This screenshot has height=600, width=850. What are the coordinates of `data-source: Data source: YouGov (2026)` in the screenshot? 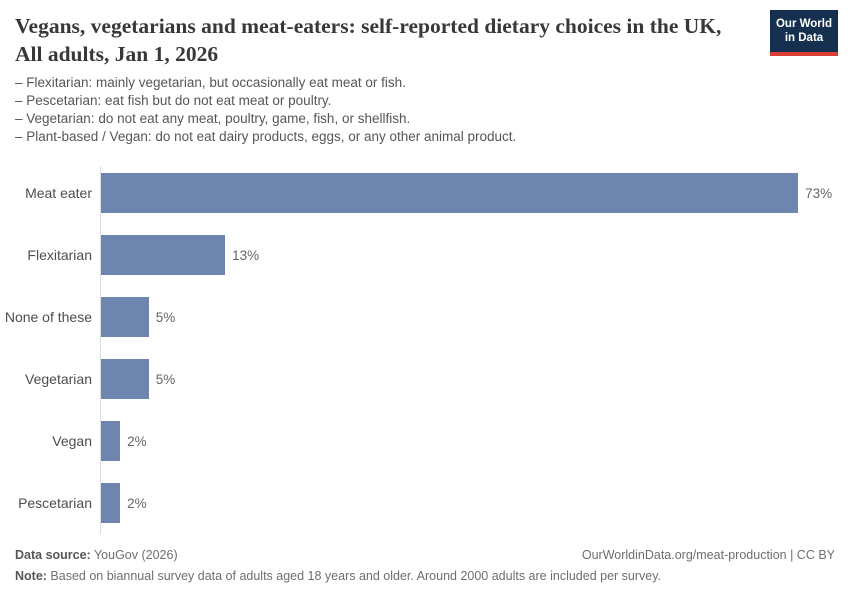 It's located at (96, 555).